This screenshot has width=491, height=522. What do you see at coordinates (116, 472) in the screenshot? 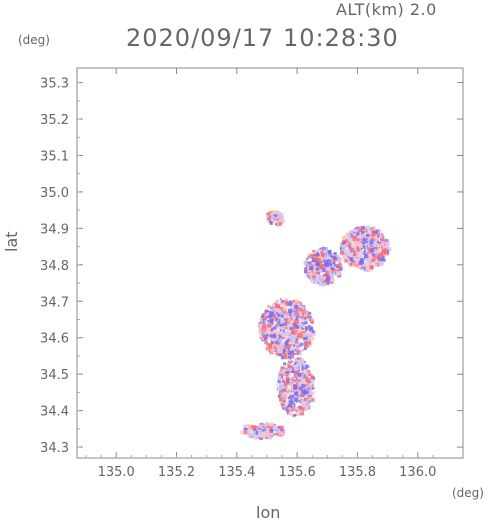
I see `x-tick-label: 135.0` at bounding box center [116, 472].